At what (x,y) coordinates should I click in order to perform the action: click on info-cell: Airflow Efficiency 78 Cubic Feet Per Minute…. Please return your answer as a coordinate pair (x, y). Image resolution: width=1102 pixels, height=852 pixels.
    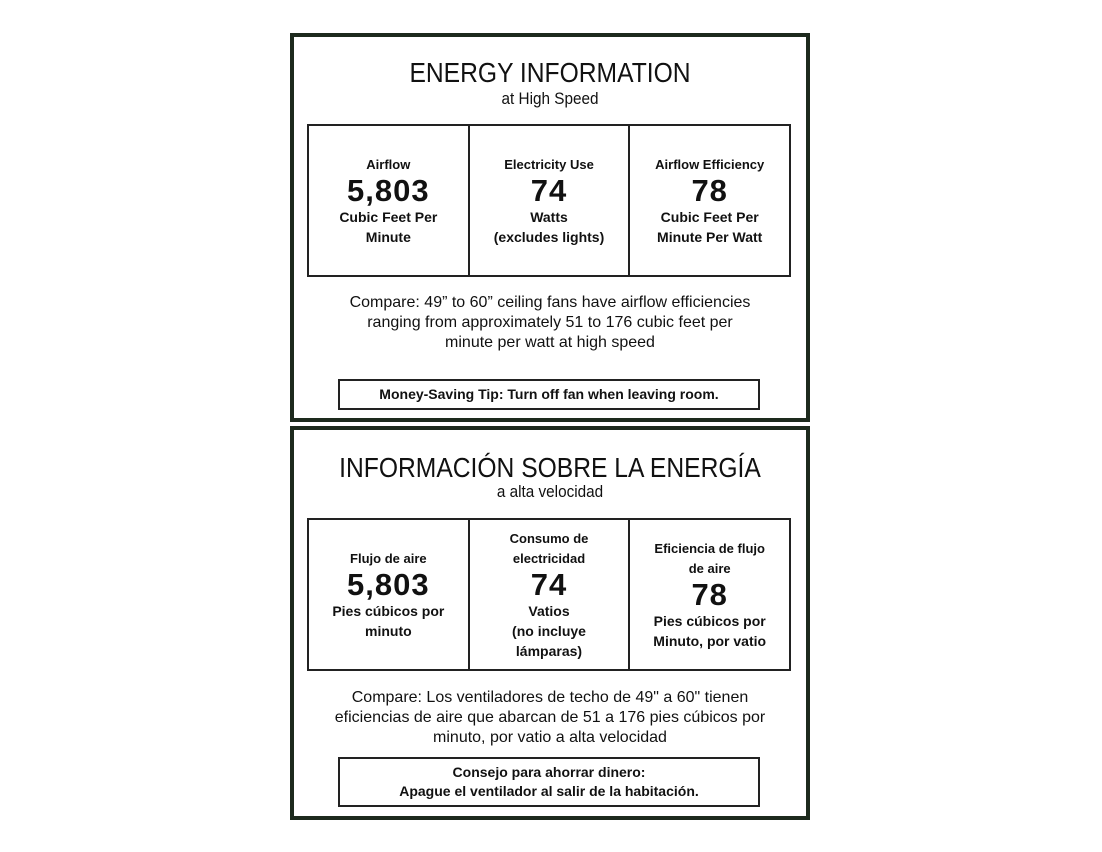
    Looking at the image, I should click on (709, 200).